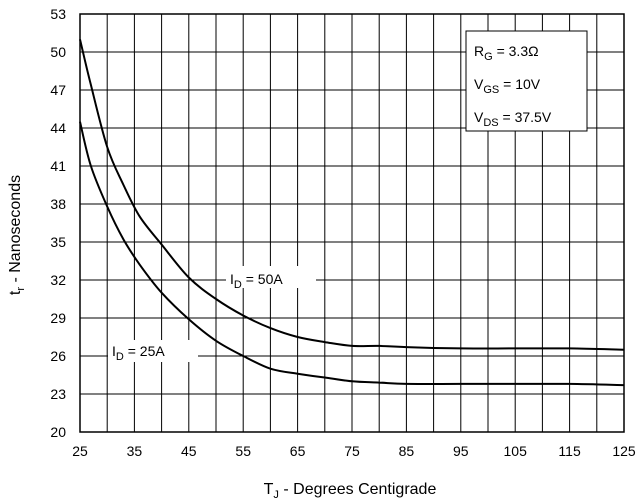  Describe the element at coordinates (58, 14) in the screenshot. I see `y-tick-label: 53` at that location.